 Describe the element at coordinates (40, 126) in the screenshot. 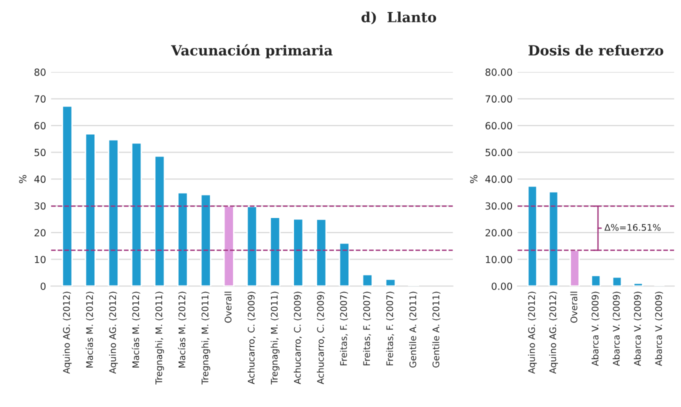

I see `y-tick-label: 60` at that location.